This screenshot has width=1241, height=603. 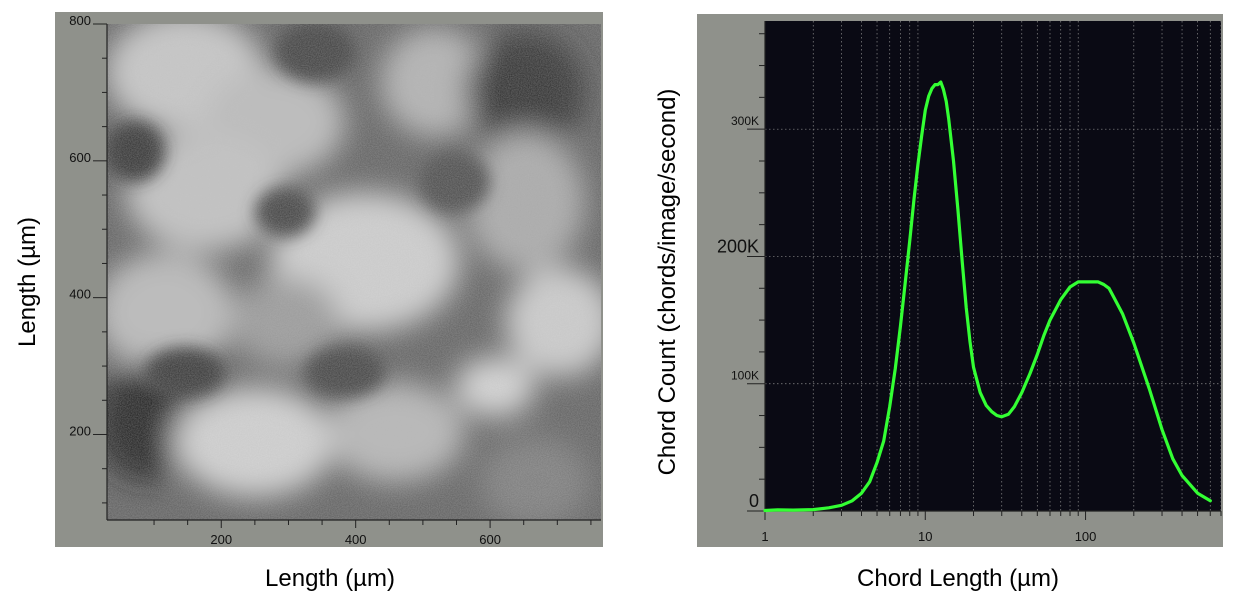 What do you see at coordinates (745, 121) in the screenshot?
I see `y-tick-label: 300K` at bounding box center [745, 121].